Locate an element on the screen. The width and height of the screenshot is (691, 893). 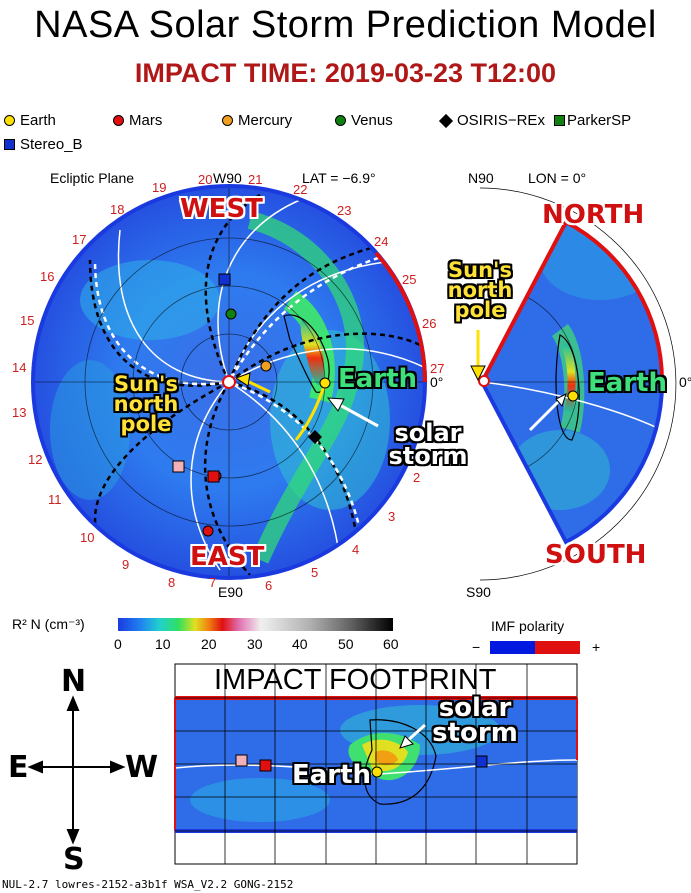
imf-minus: − is located at coordinates (476, 647).